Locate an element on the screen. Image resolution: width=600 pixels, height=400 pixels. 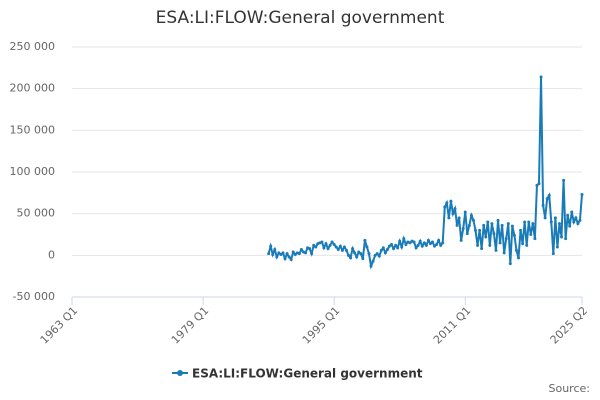
y-tick-label: 50 000 is located at coordinates (36, 213).